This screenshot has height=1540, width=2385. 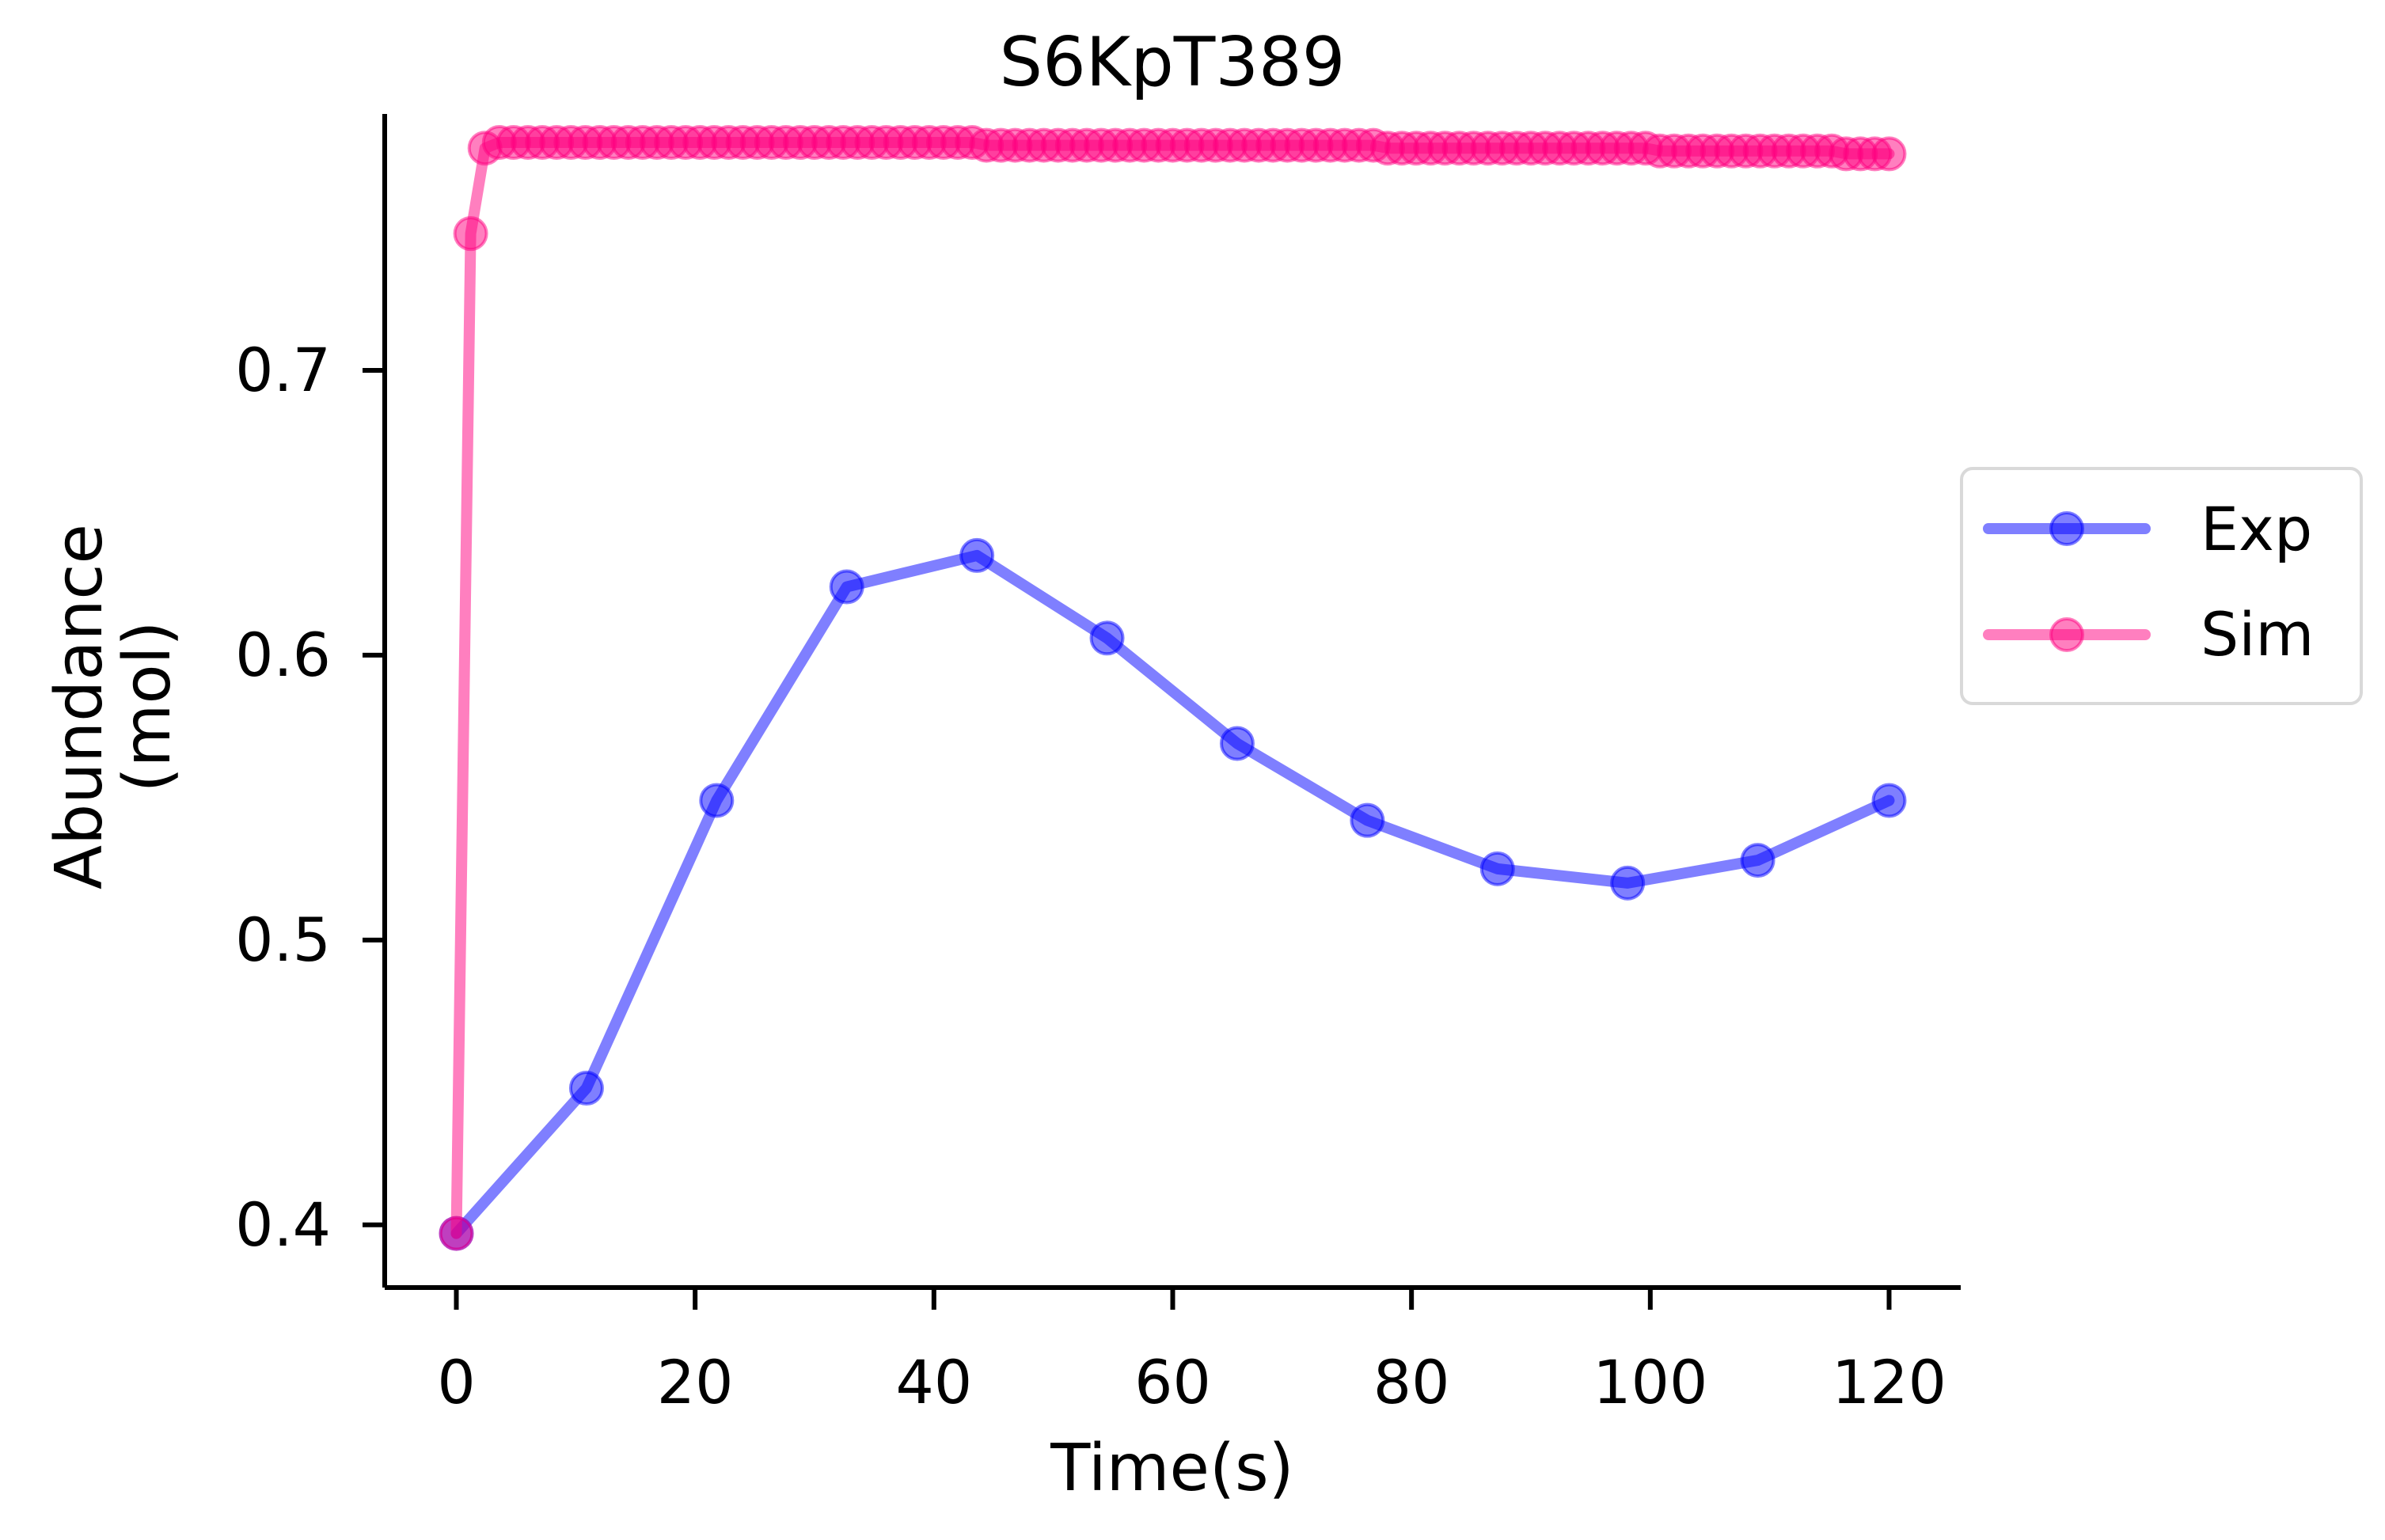 What do you see at coordinates (310, 797) in the screenshot?
I see `y-ticks: 0.4 0.5 0.6 0.7` at bounding box center [310, 797].